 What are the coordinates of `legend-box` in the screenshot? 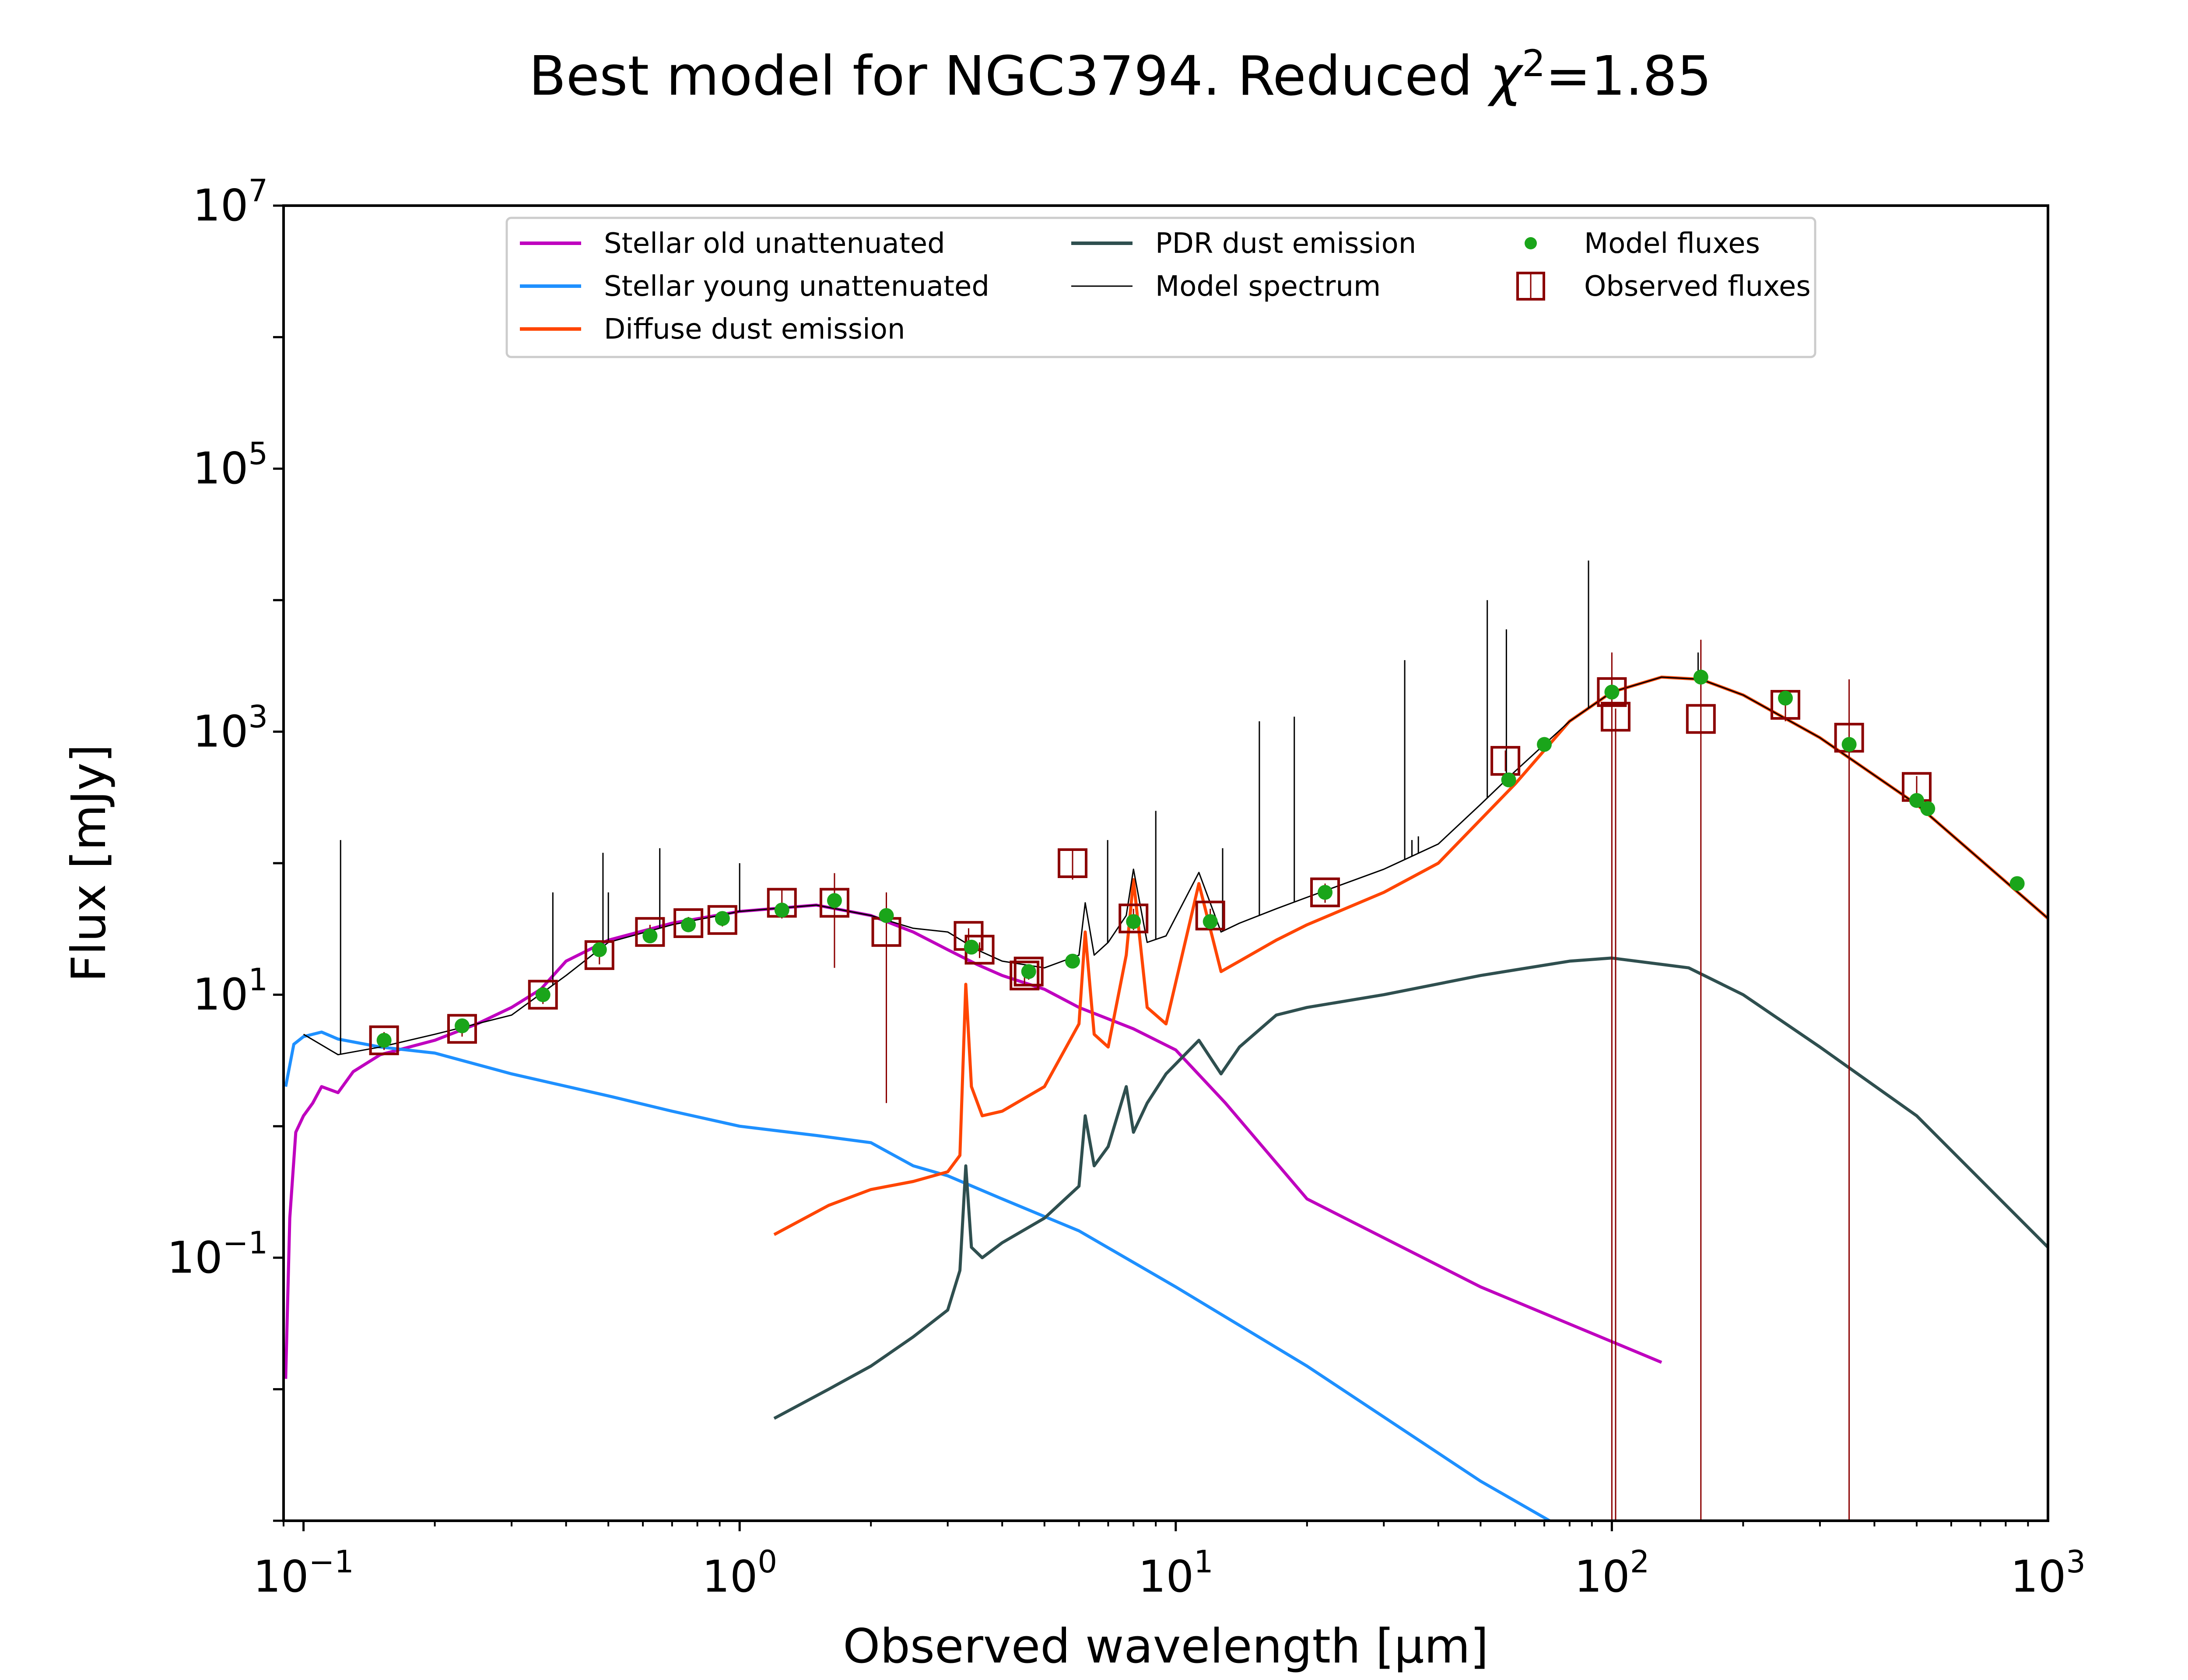 It's located at (1161, 287).